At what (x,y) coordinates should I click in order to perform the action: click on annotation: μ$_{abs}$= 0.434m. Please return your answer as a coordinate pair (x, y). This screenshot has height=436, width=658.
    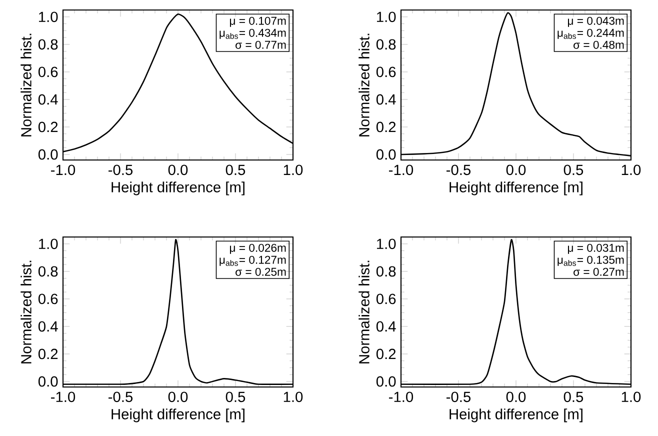
    Looking at the image, I should click on (253, 33).